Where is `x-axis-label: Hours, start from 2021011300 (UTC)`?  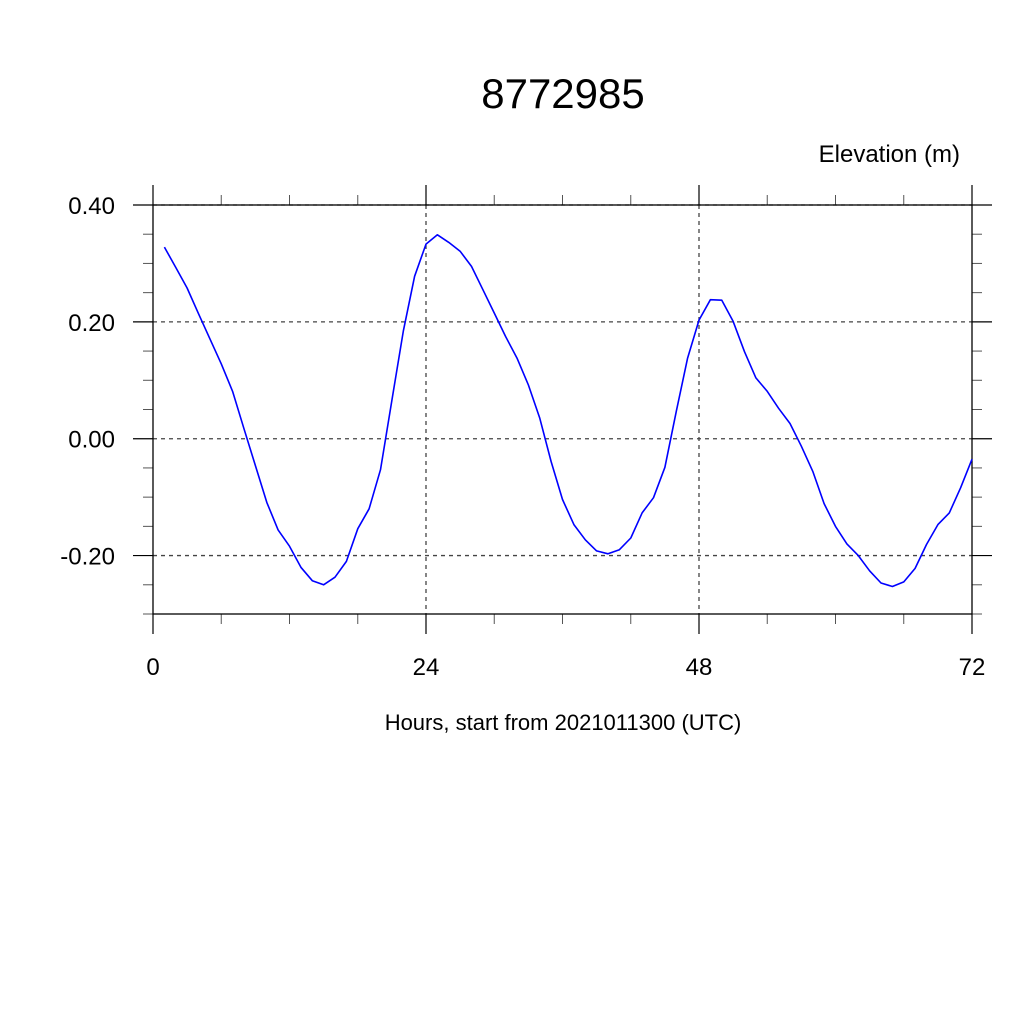 x-axis-label: Hours, start from 2021011300 (UTC) is located at coordinates (563, 722).